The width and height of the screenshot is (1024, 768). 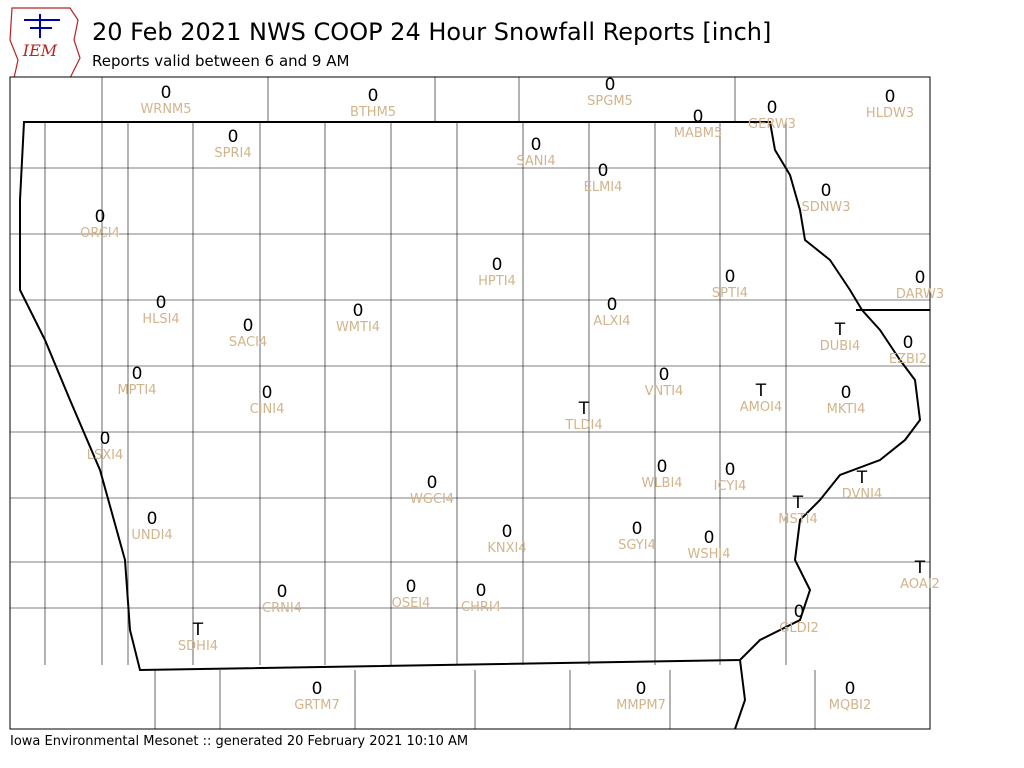 I want to click on station-id: GLDI2, so click(x=798, y=628).